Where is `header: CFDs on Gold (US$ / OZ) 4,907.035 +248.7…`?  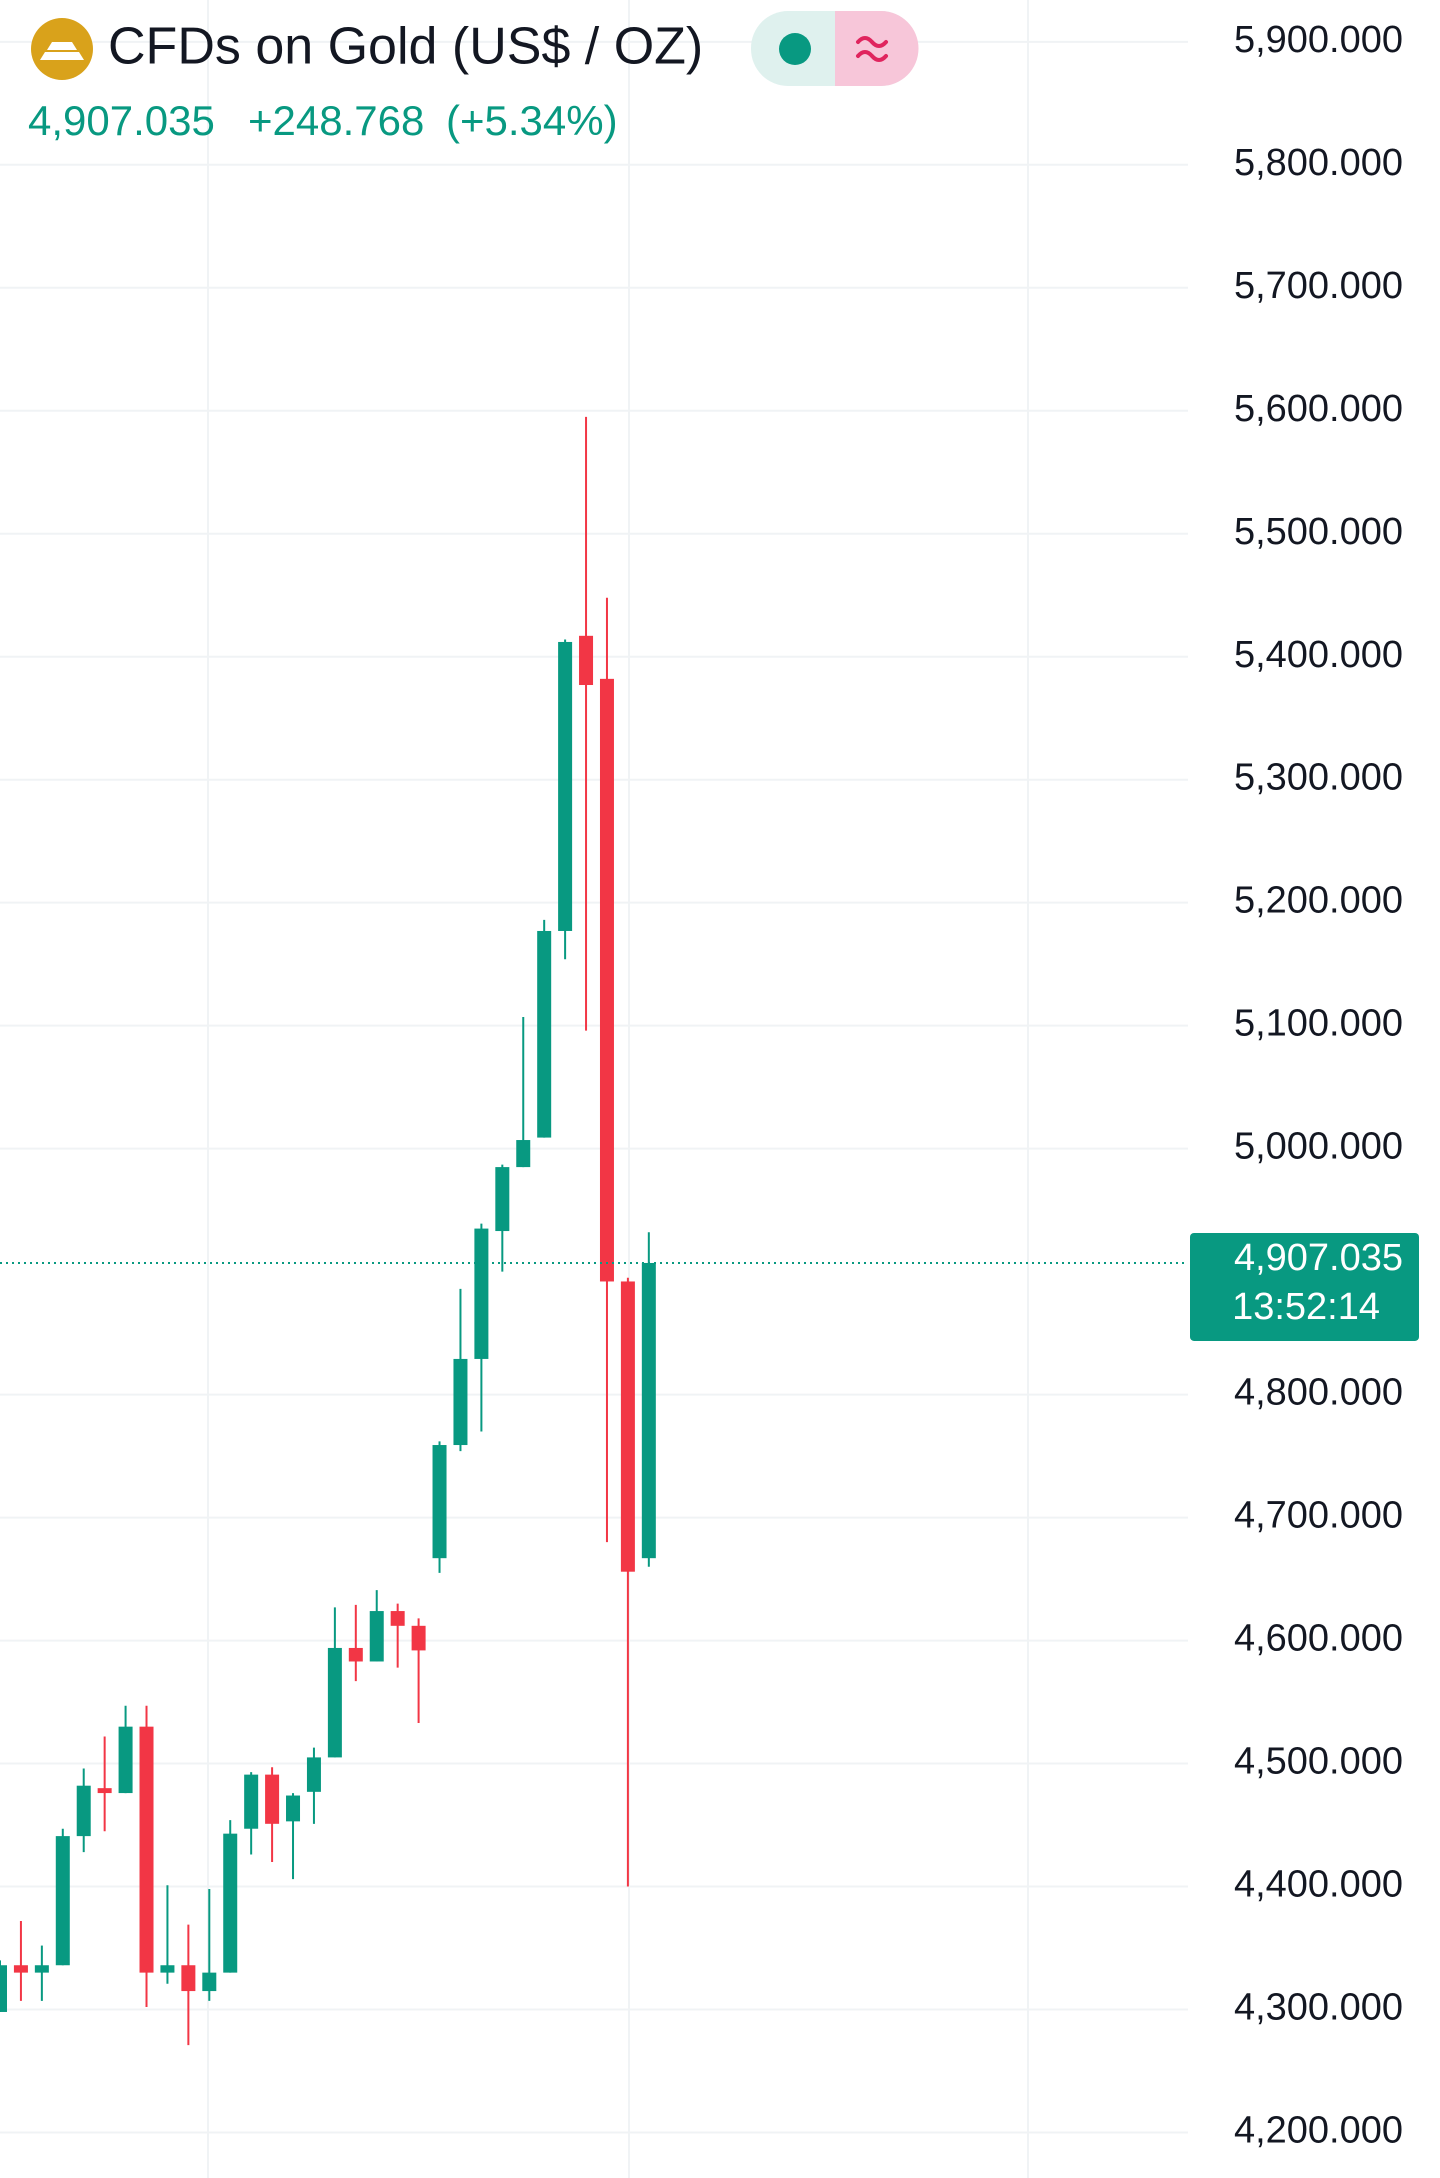 header: CFDs on Gold (US$ / OZ) 4,907.035 +248.7… is located at coordinates (473, 77).